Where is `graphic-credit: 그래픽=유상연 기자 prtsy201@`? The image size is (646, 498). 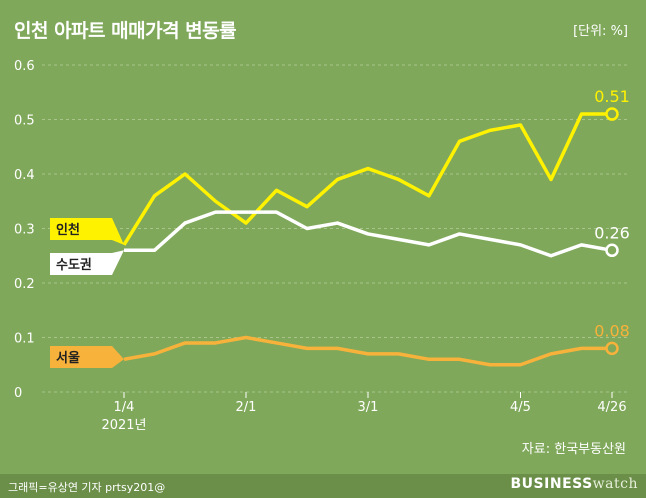 graphic-credit: 그래픽=유상연 기자 prtsy201@ is located at coordinates (87, 487).